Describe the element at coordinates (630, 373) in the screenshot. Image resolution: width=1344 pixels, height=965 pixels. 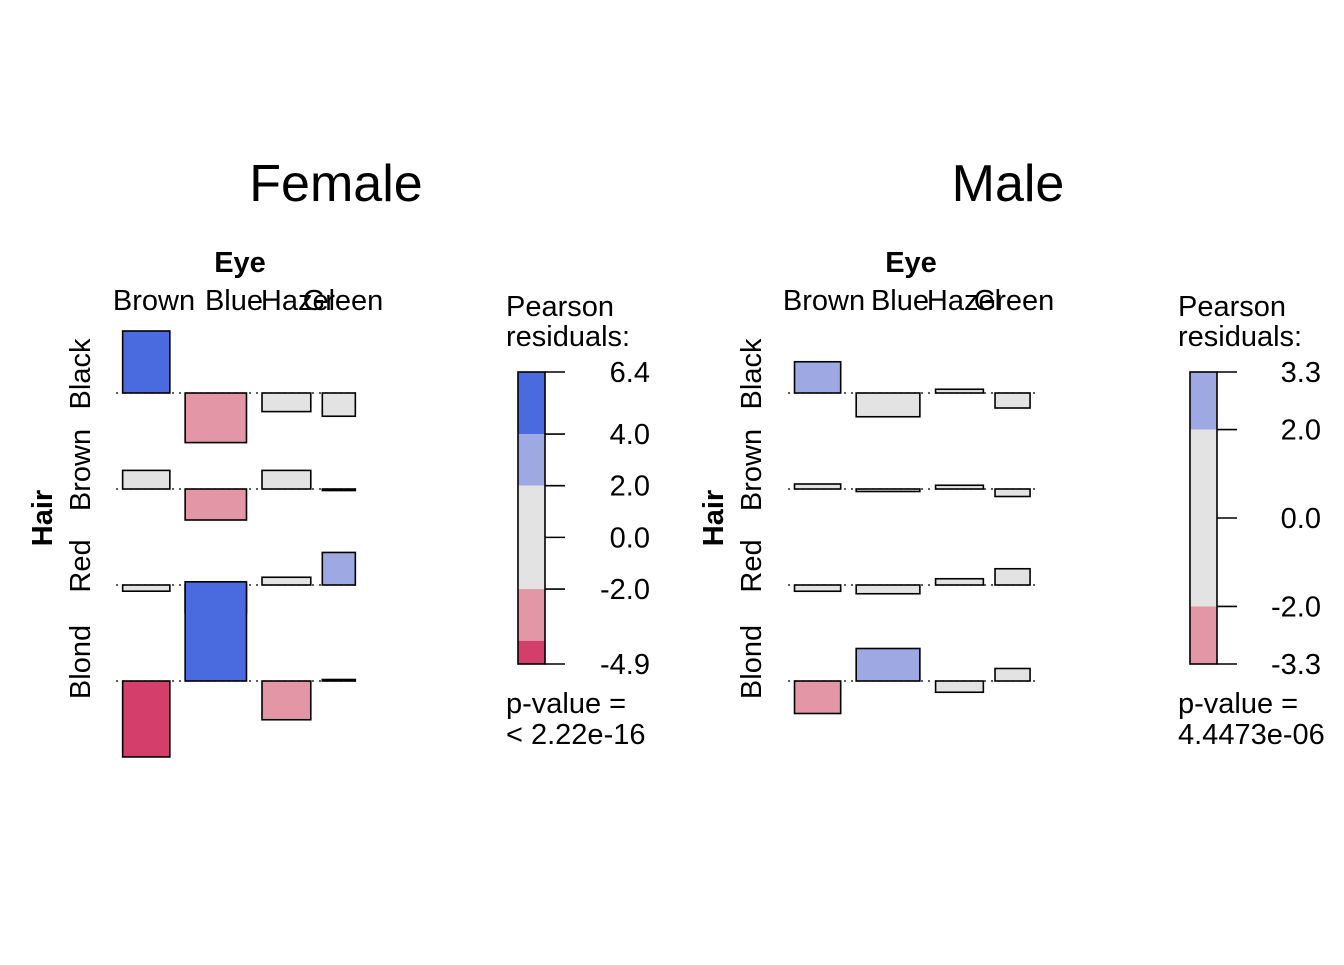
I see `legend-tick-label: 6.4` at that location.